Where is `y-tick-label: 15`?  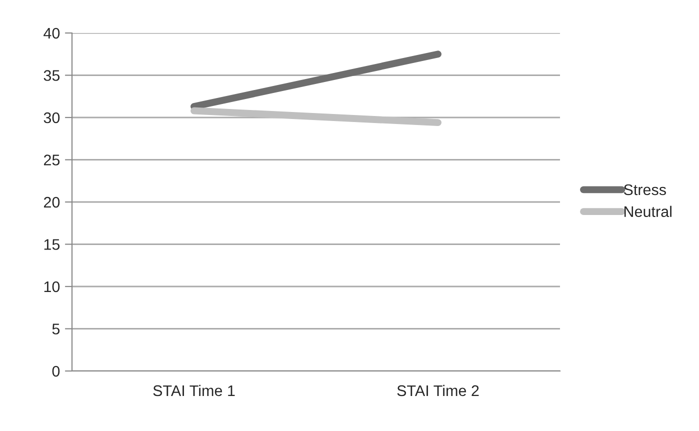 y-tick-label: 15 is located at coordinates (52, 244).